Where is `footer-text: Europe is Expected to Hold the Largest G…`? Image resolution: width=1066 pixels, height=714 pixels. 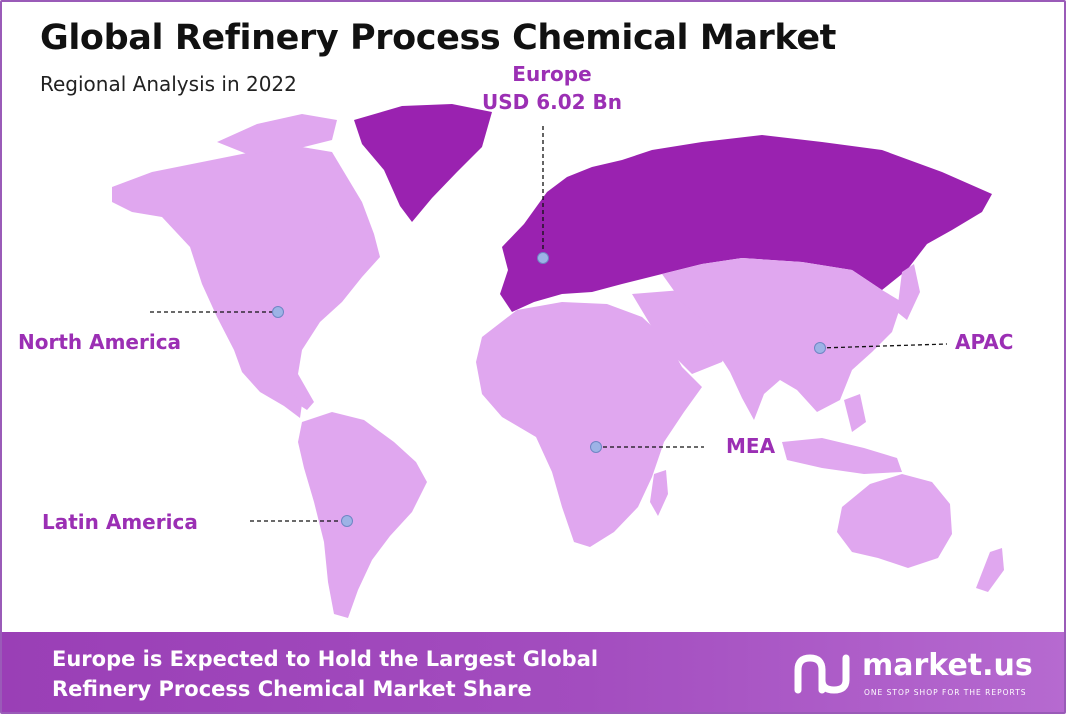 footer-text: Europe is Expected to Hold the Largest G… is located at coordinates (325, 674).